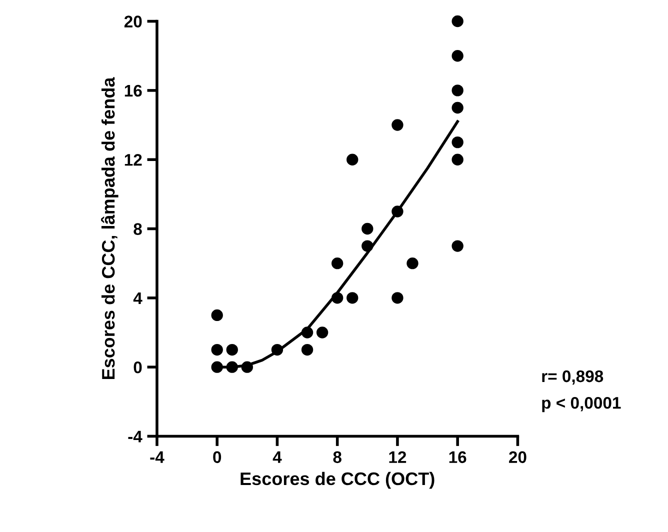  Describe the element at coordinates (217, 457) in the screenshot. I see `x-tick-label: 0` at that location.